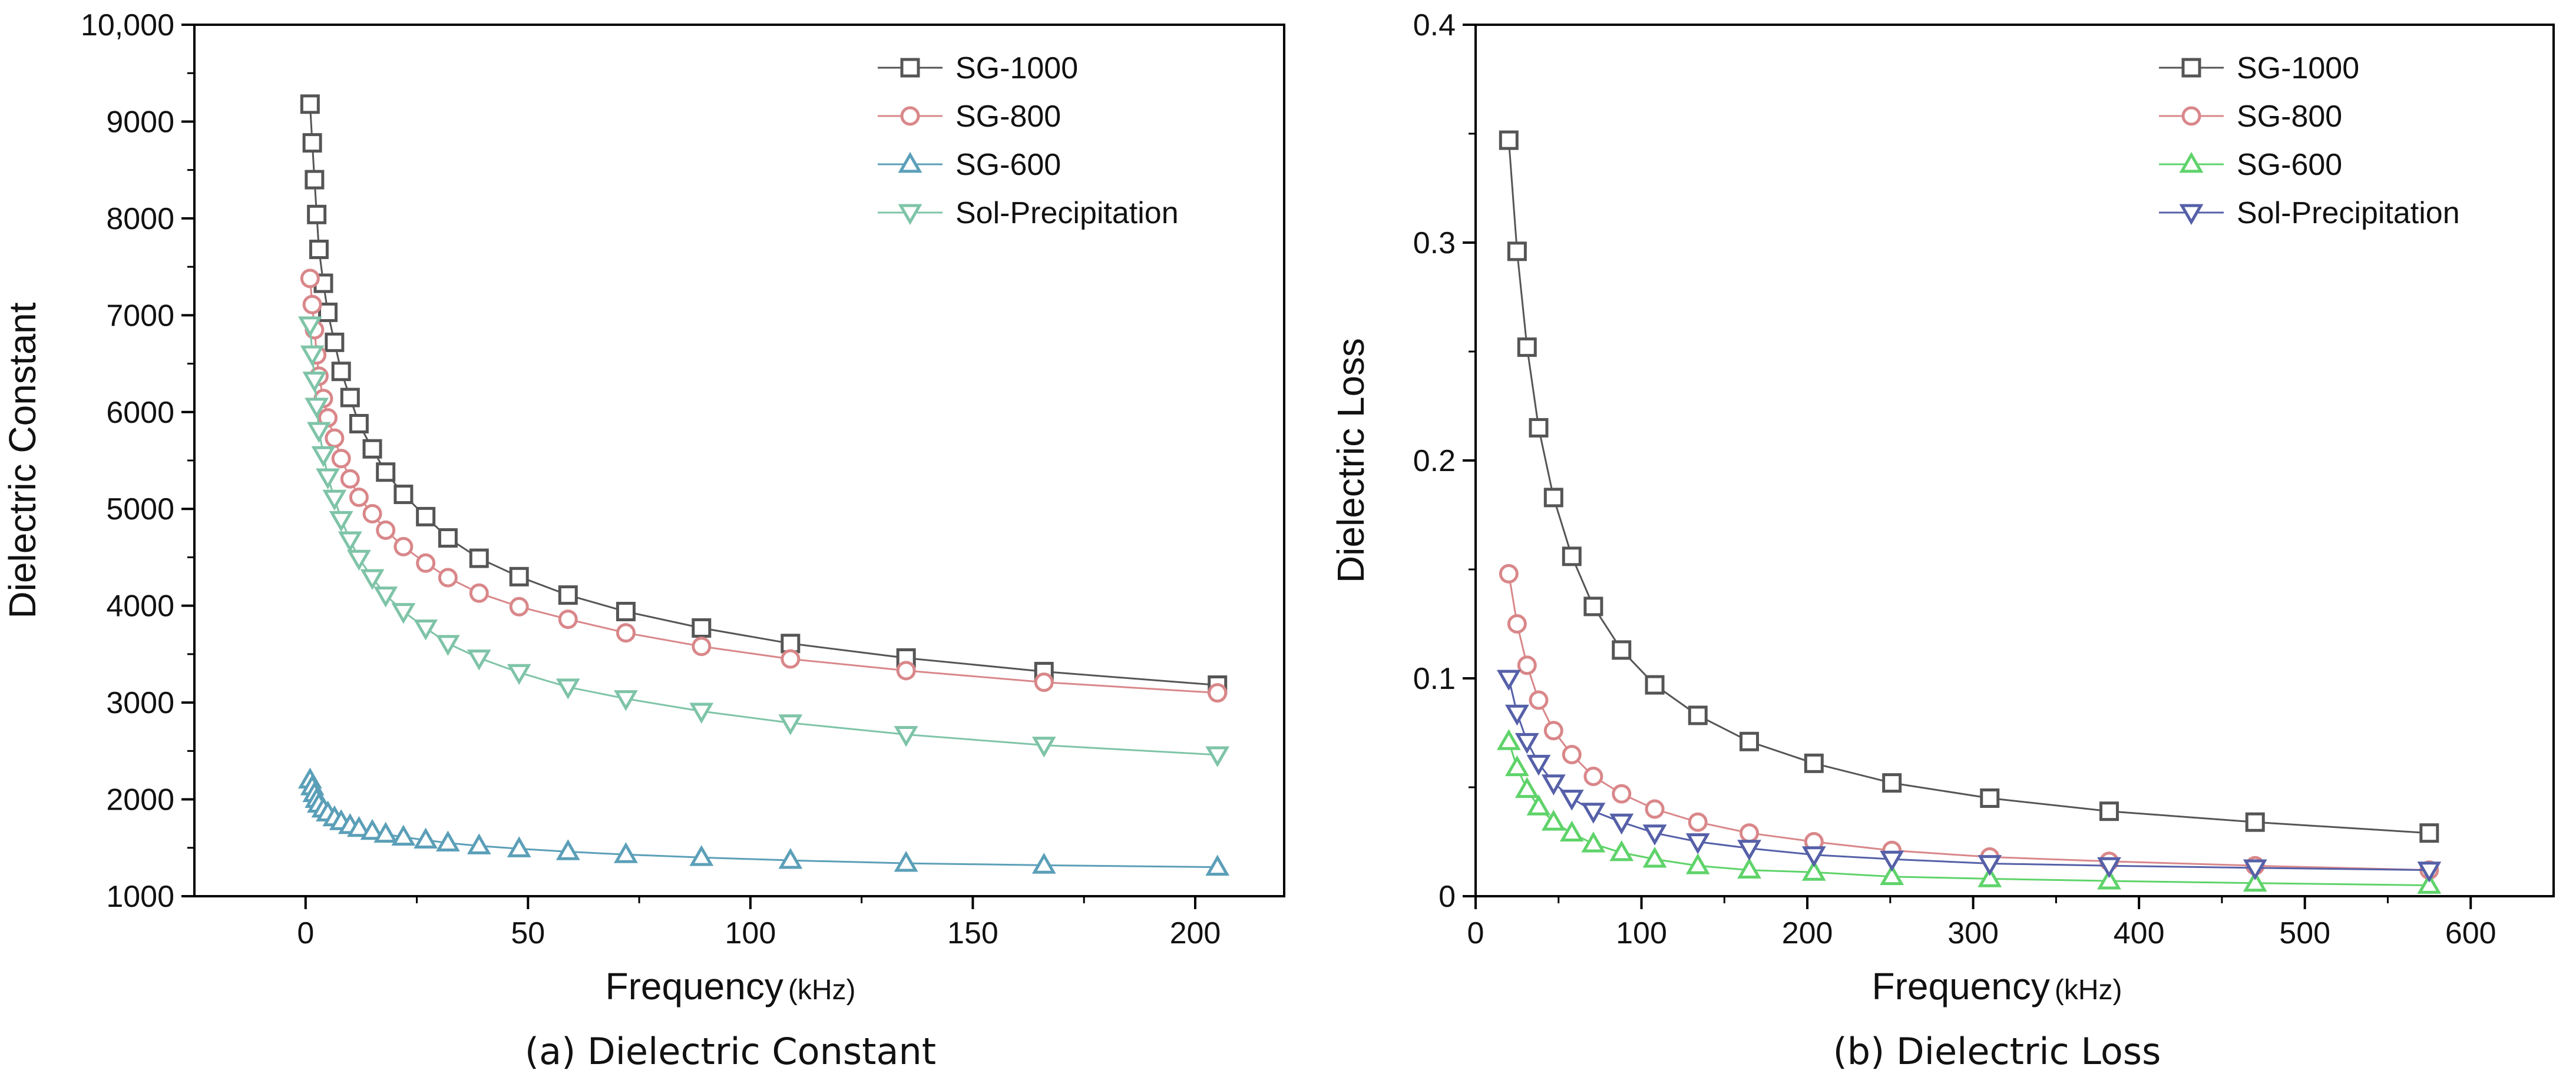 This screenshot has width=2576, height=1087. Describe the element at coordinates (140, 703) in the screenshot. I see `y-tick-label: 3000` at that location.